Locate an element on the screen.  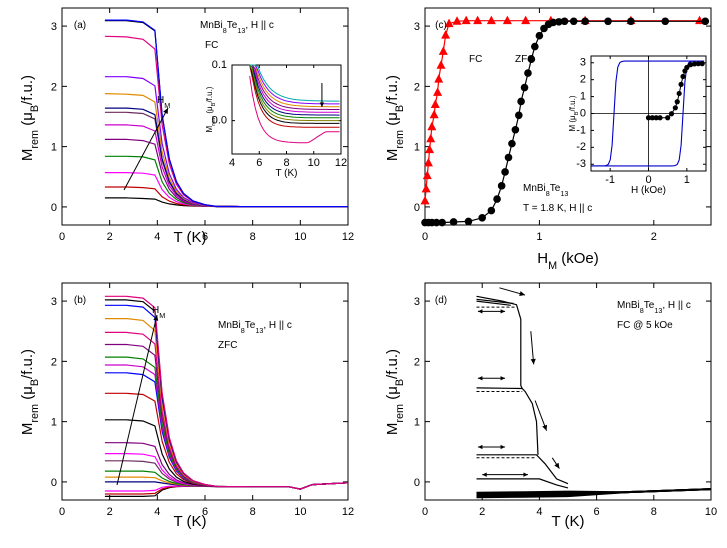
y-tick-label: -3 is located at coordinates (581, 164).